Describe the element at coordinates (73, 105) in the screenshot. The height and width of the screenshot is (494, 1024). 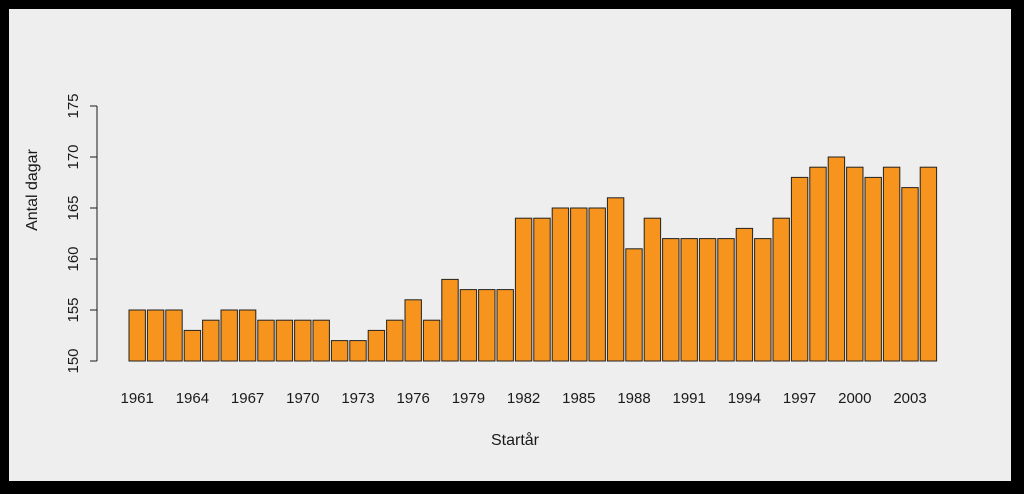
I see `y-axis-tick-label: 175` at that location.